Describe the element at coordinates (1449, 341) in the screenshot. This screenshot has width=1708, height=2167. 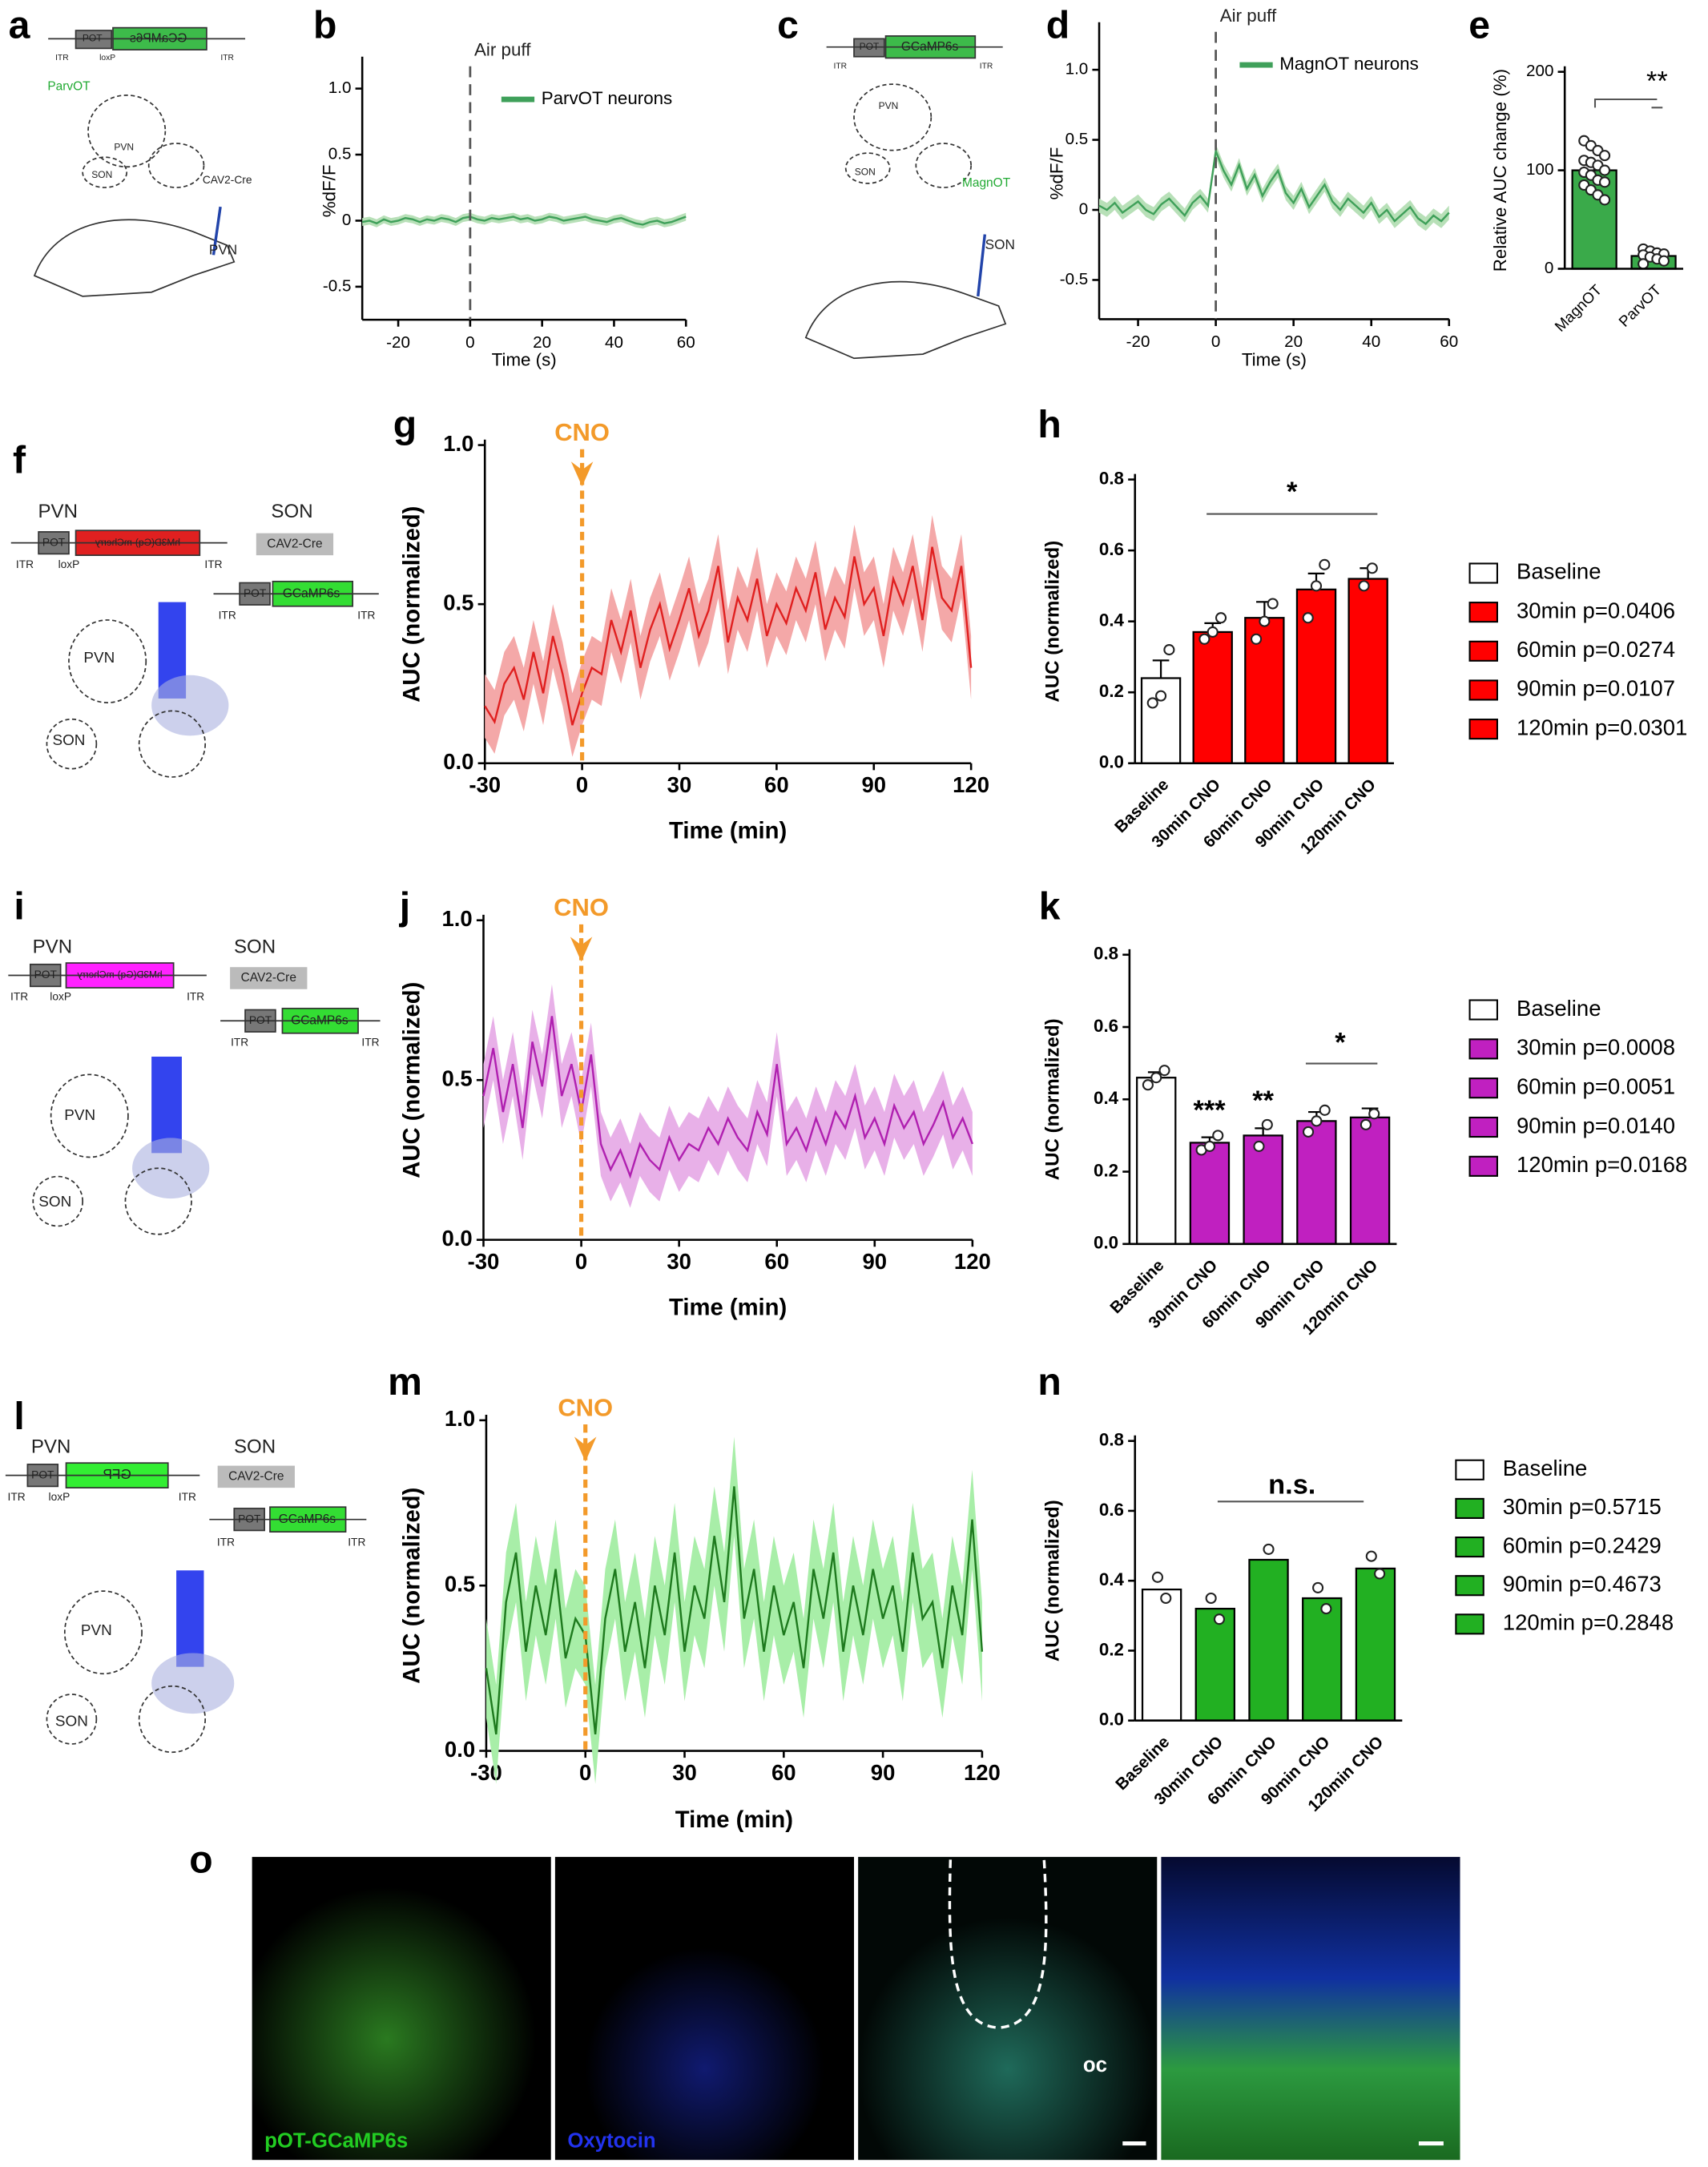
I see `x-tick-label: 60` at that location.